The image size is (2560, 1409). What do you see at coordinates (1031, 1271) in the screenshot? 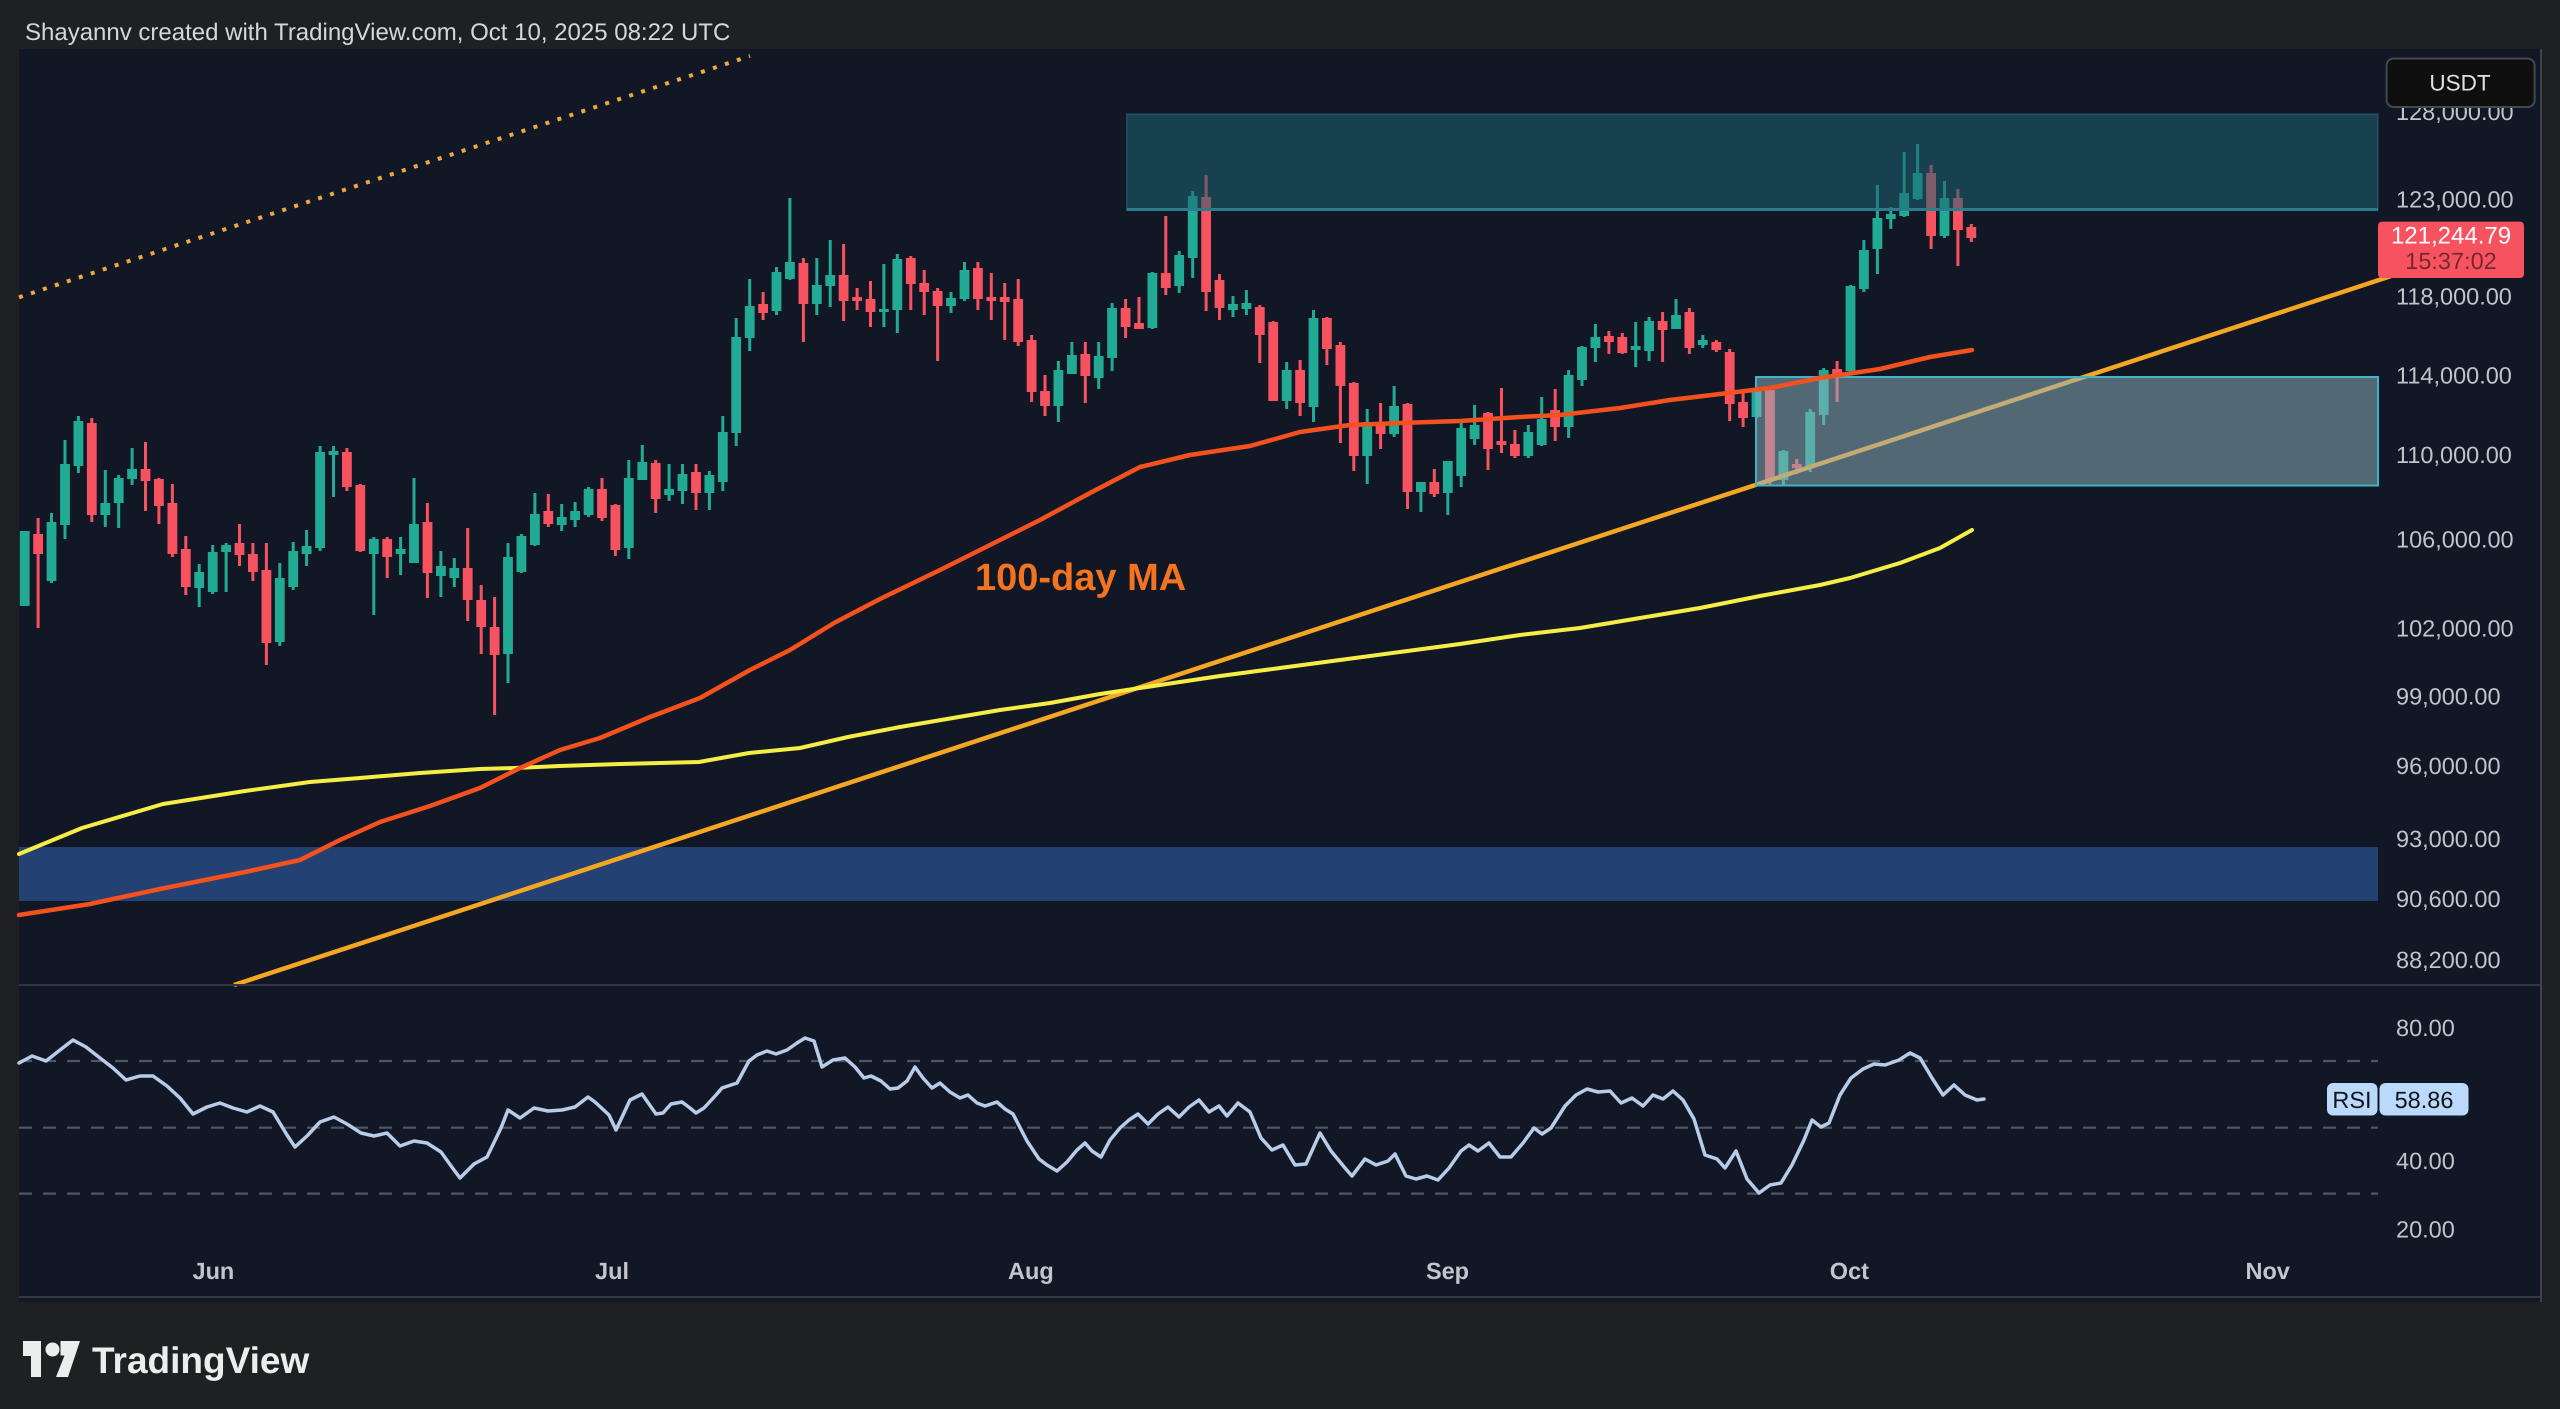
I see `svg-text: Aug` at bounding box center [1031, 1271].